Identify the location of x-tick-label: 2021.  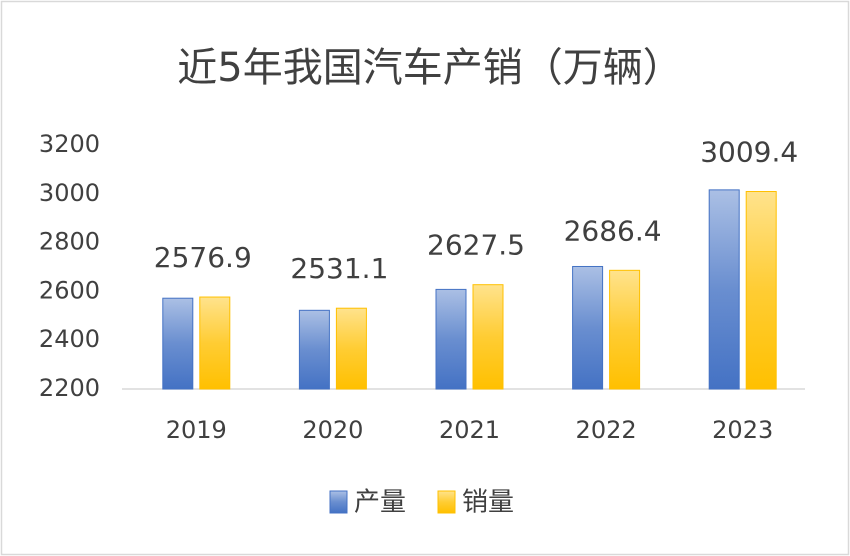
(469, 430).